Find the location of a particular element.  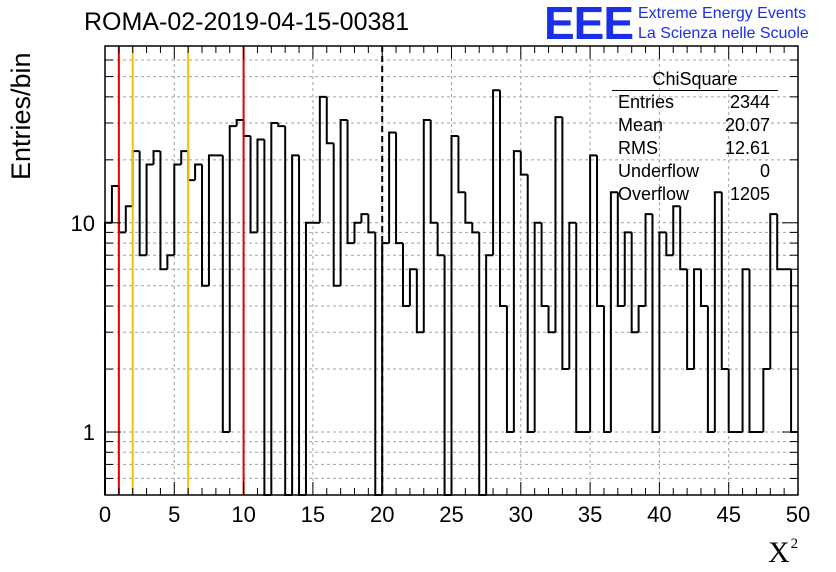

x-axis-label-superscript: 2 is located at coordinates (794, 544).